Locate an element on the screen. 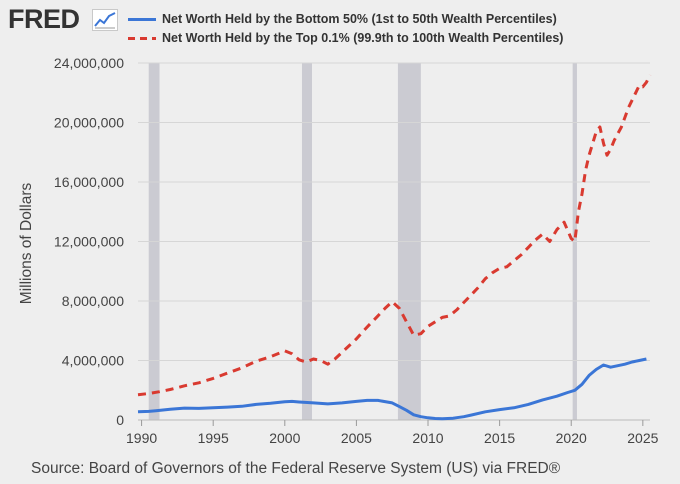 The width and height of the screenshot is (680, 484). legend-swatch-solid-blue is located at coordinates (142, 19).